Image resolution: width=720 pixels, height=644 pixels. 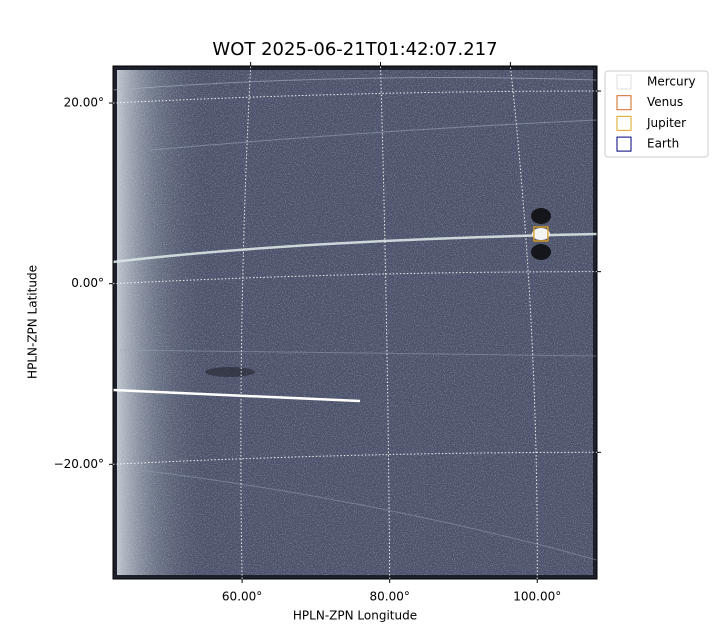 I want to click on x-axis-label: HPLN-ZPN Longitude, so click(x=355, y=616).